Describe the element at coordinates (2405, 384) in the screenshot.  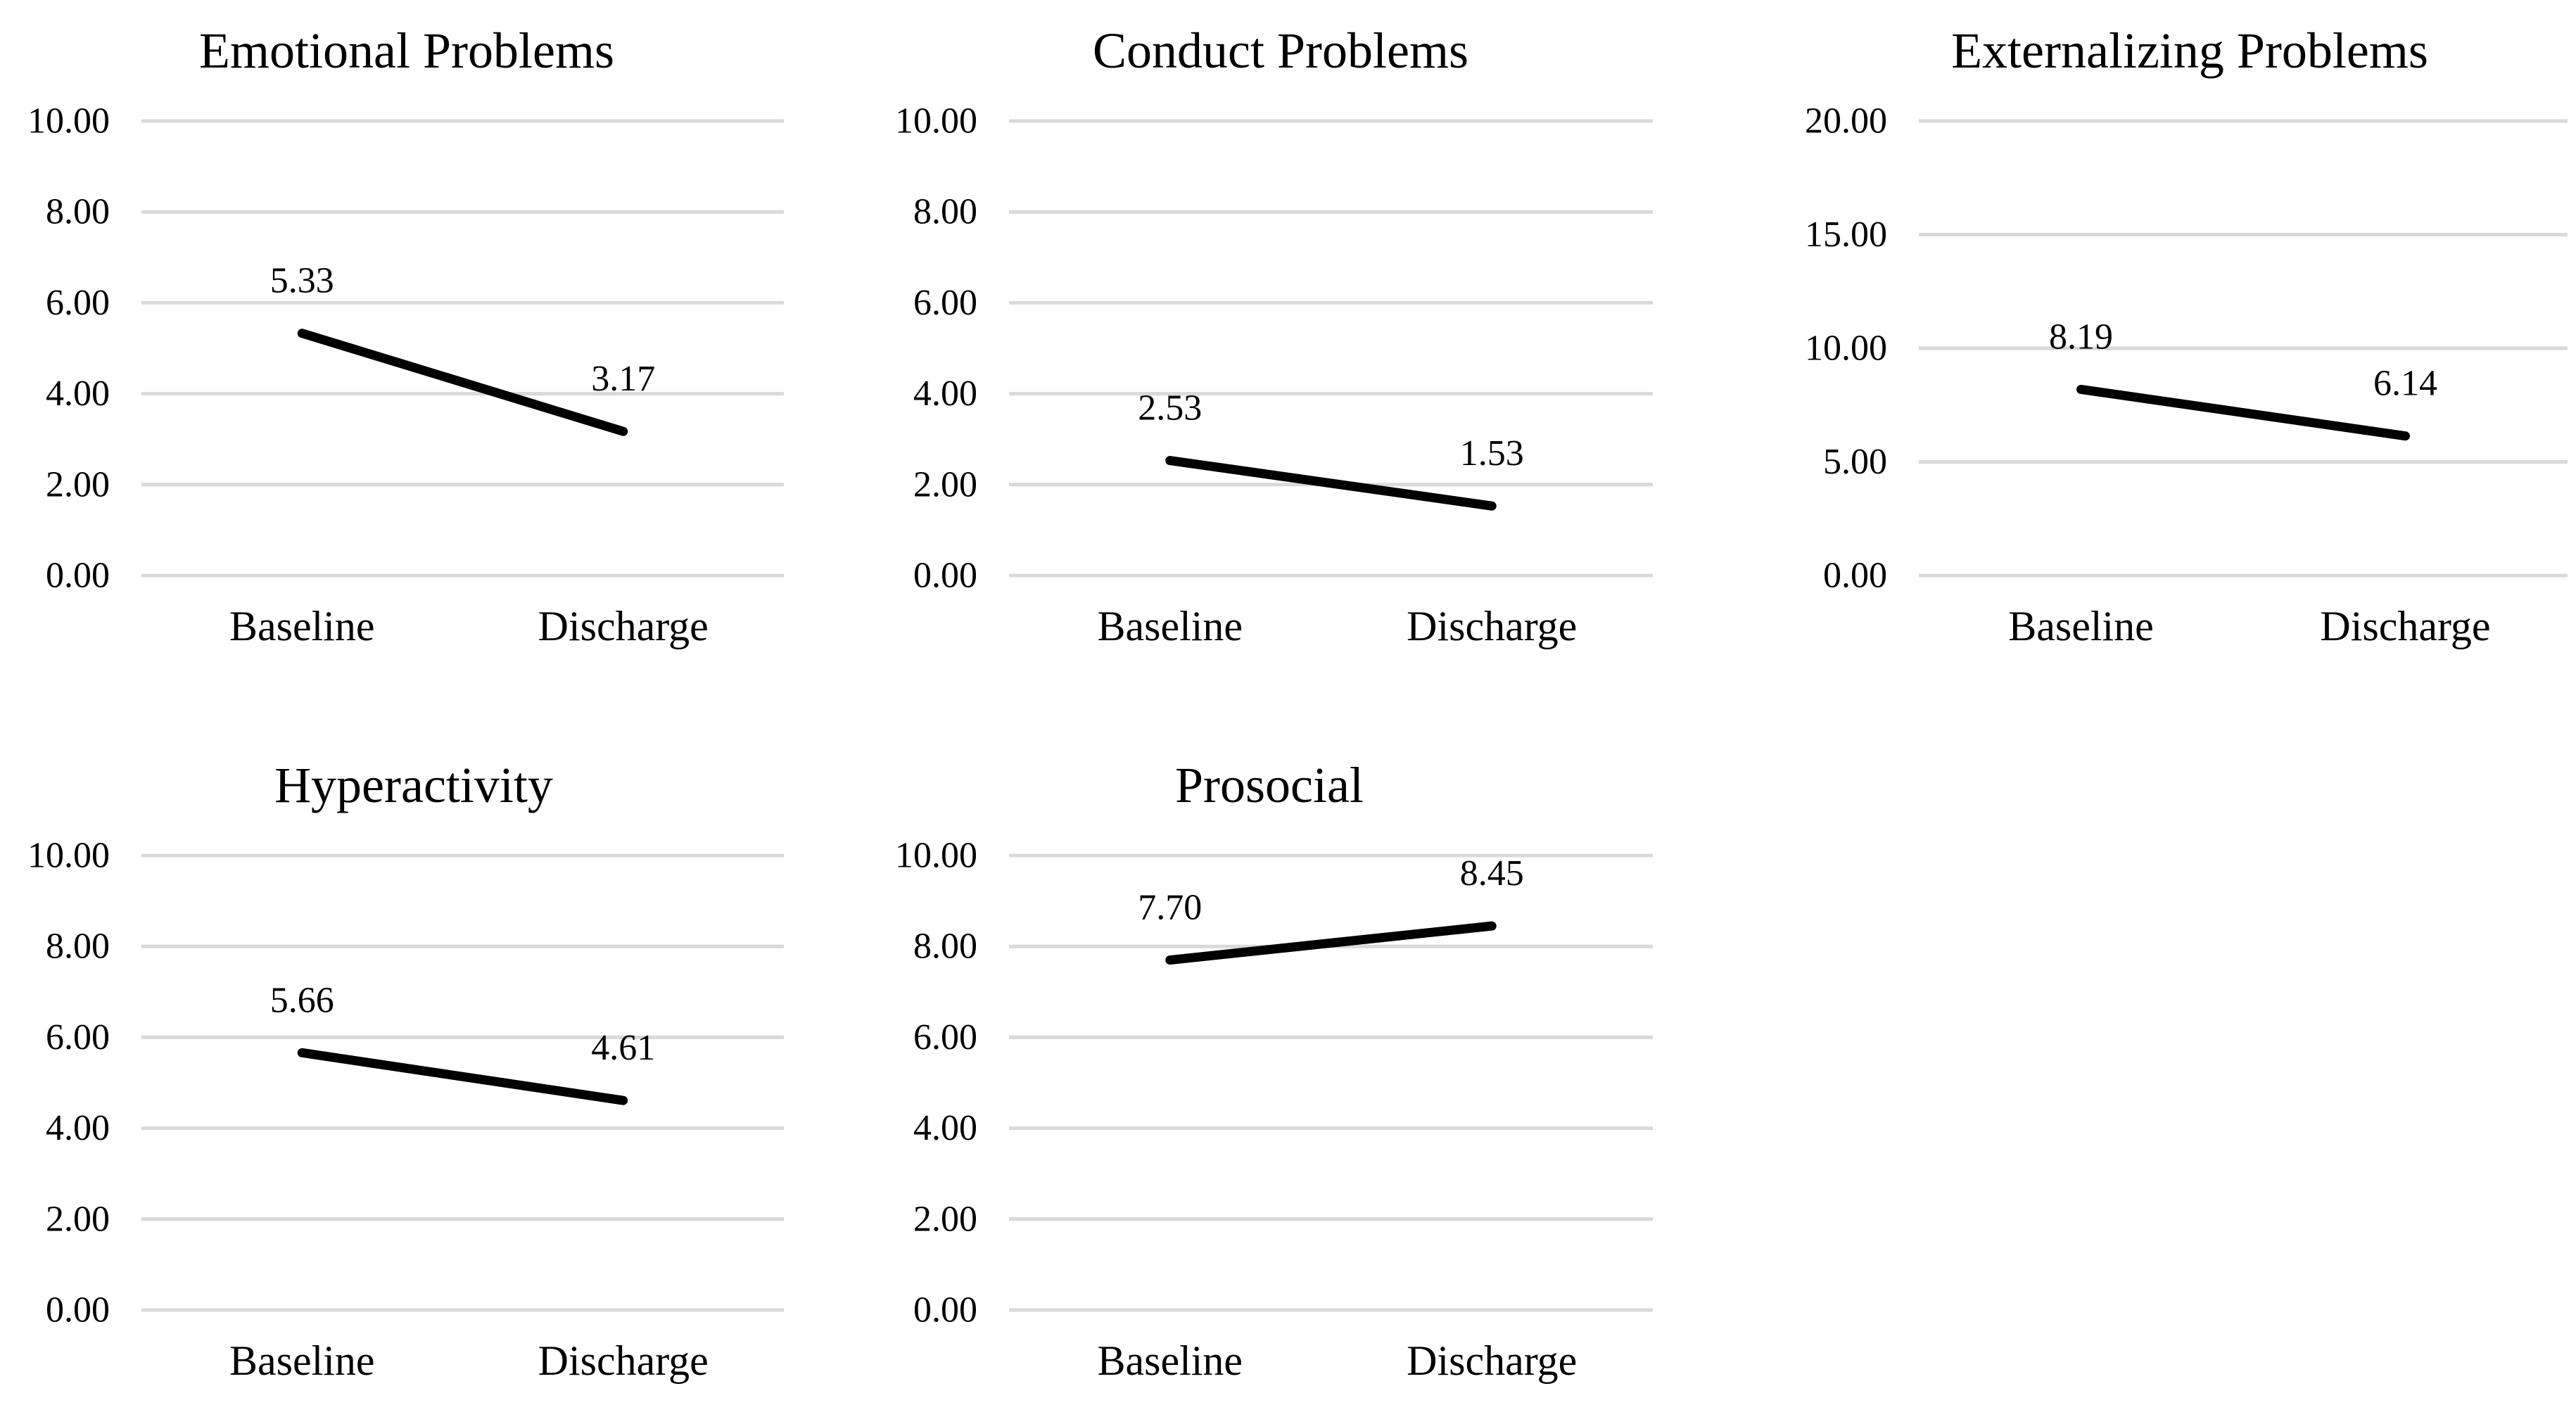
I see `data-point-label: 6.14` at that location.